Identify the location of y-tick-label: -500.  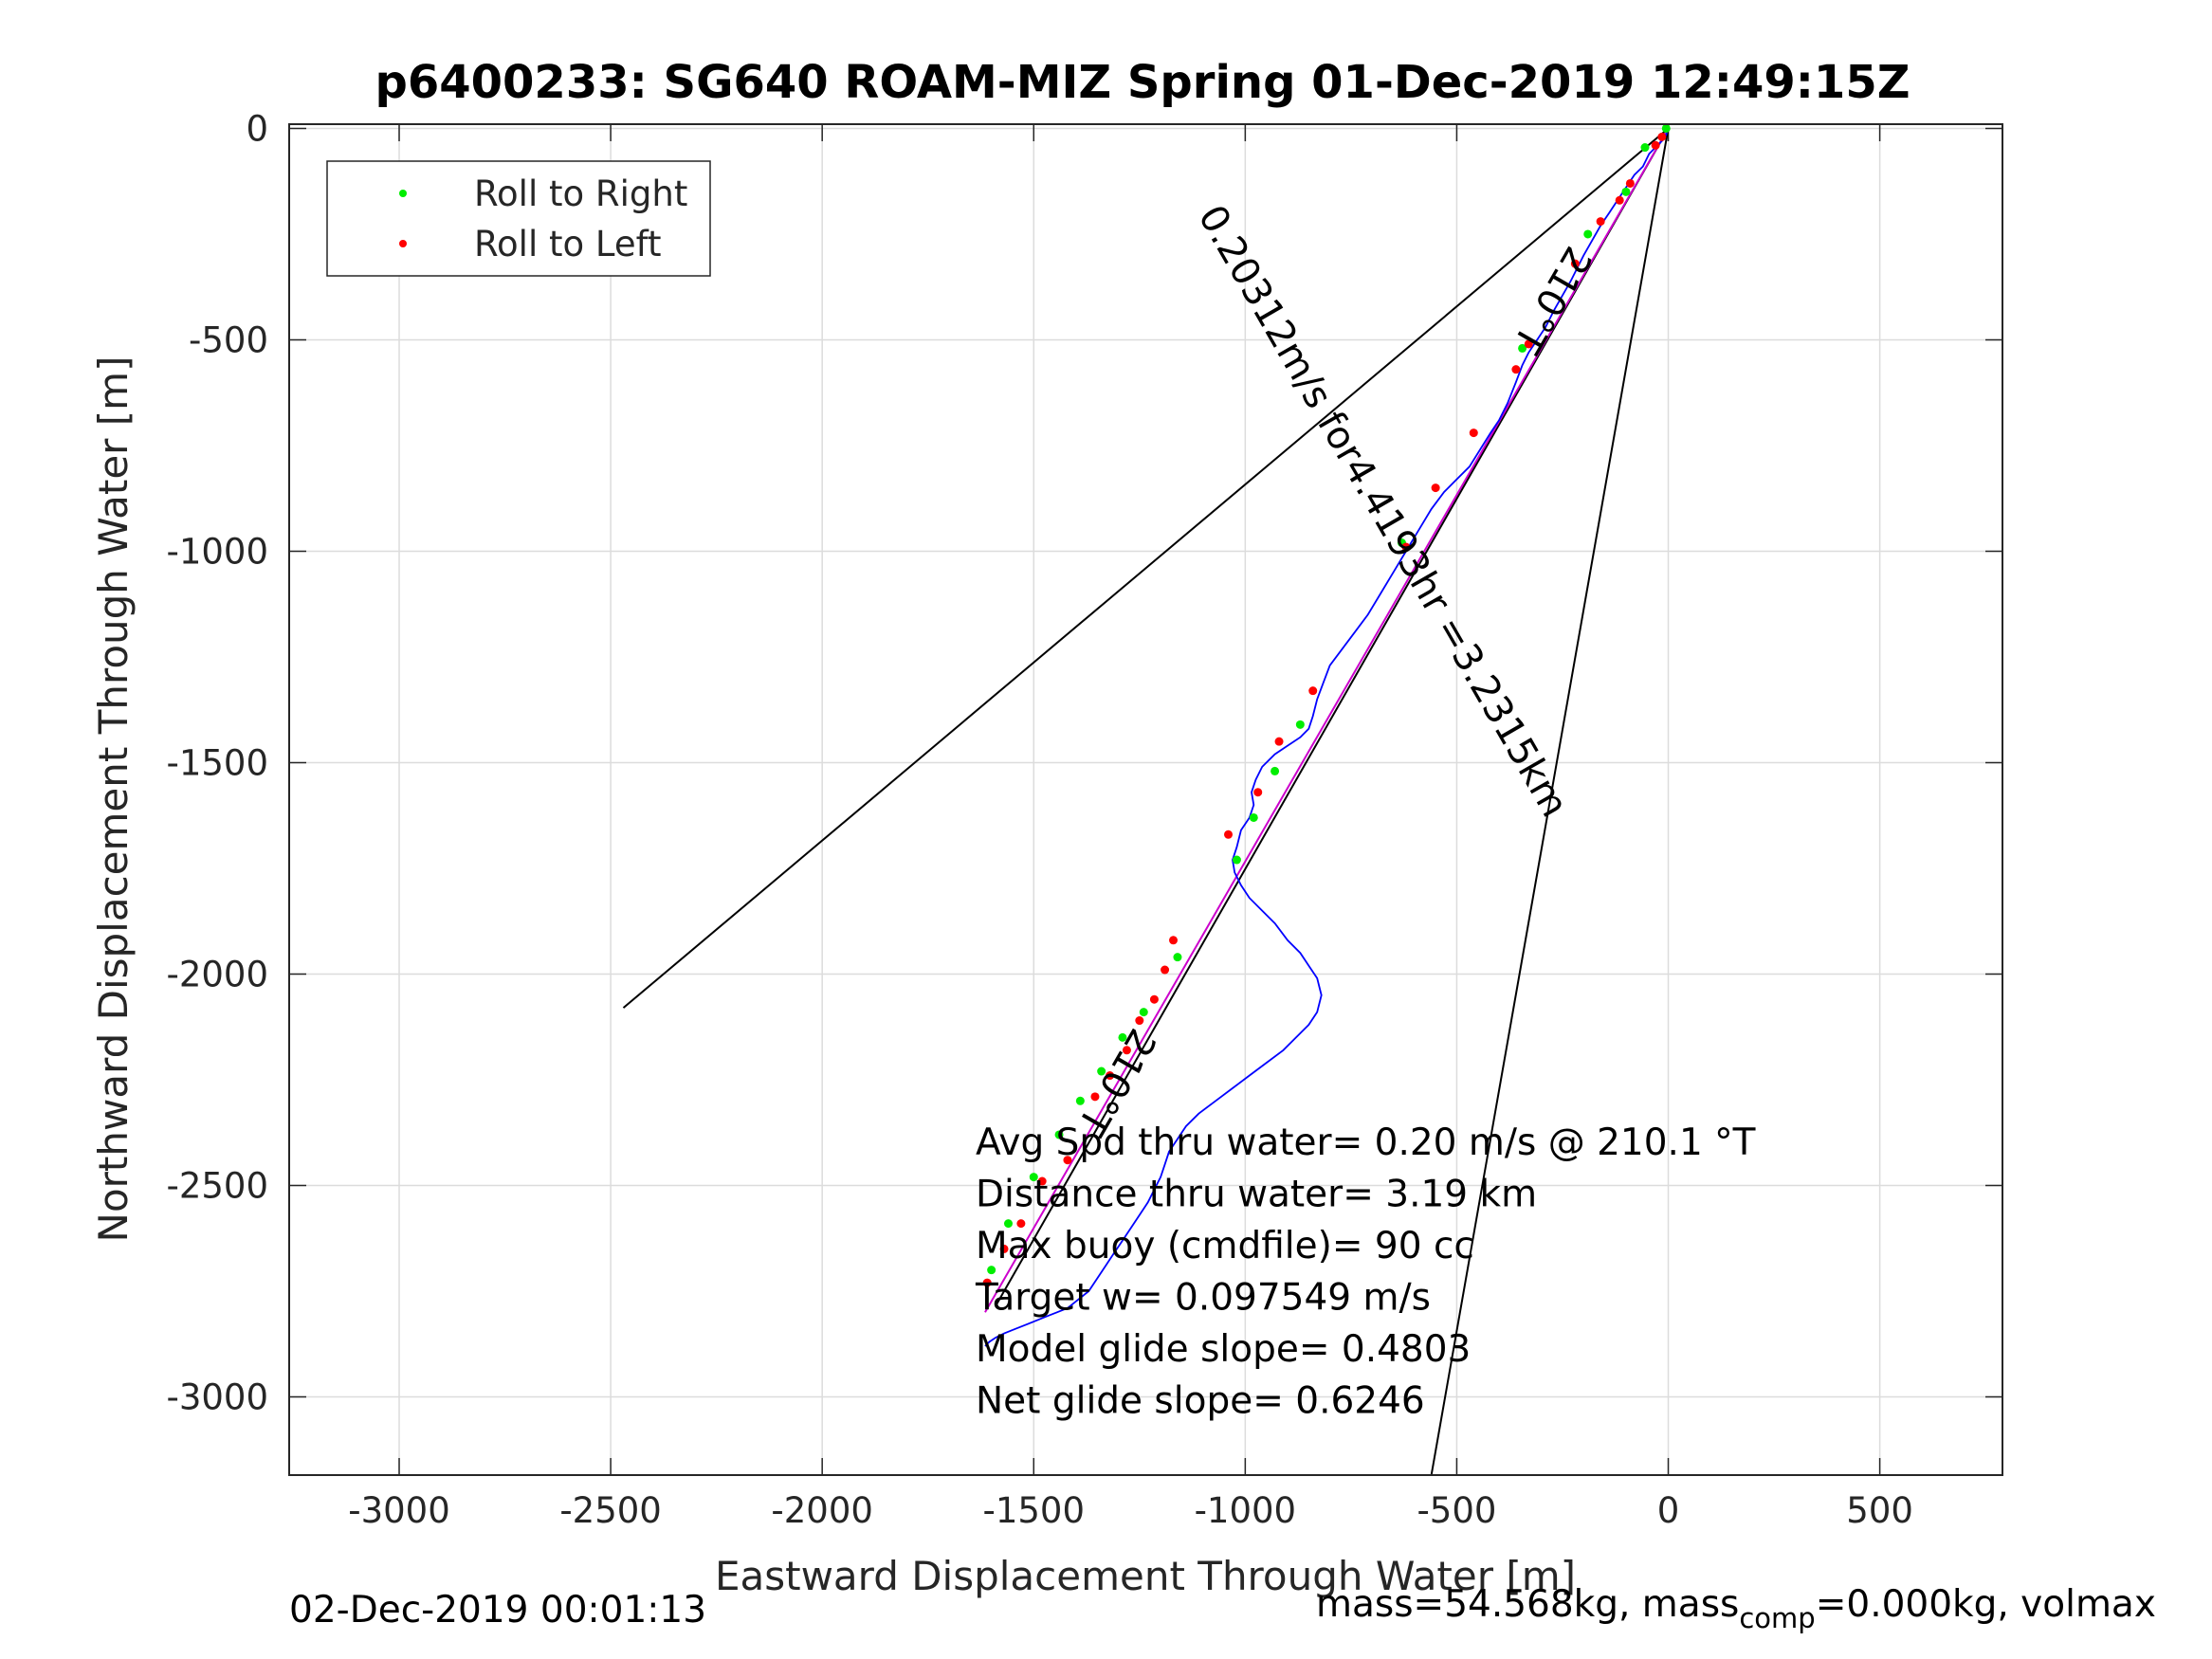
(228, 339).